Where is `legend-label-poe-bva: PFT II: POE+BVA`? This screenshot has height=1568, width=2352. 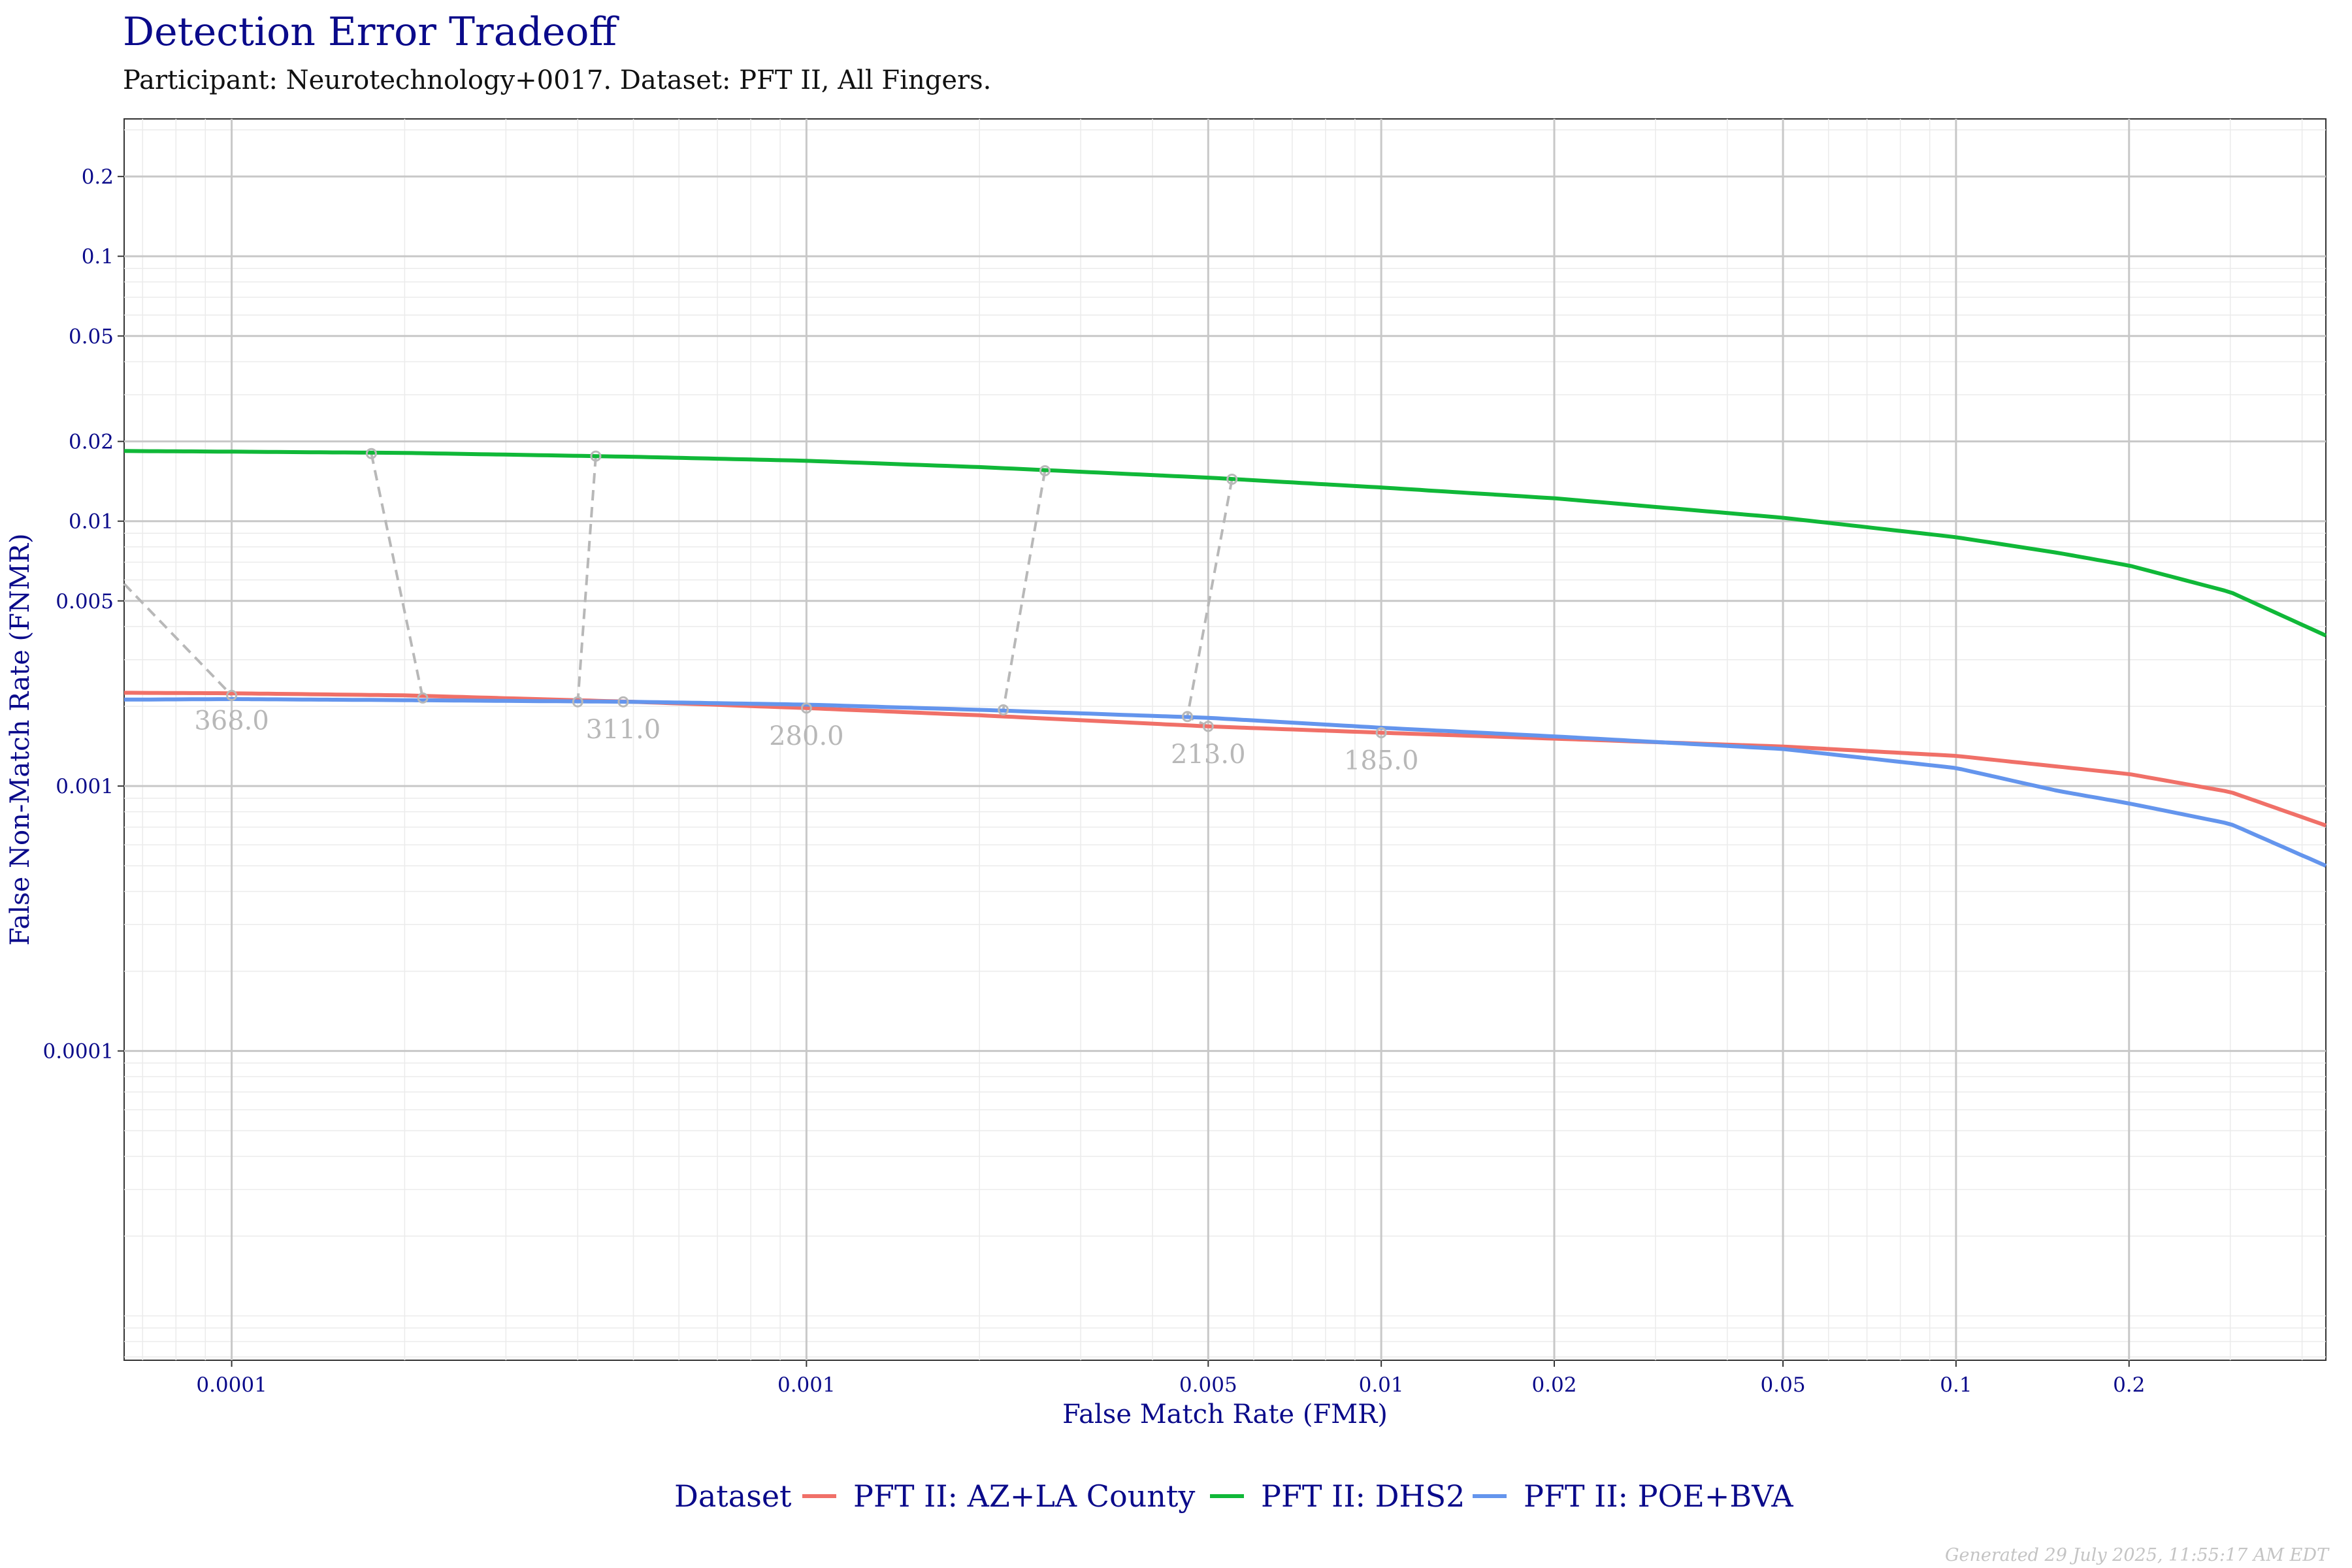
legend-label-poe-bva: PFT II: POE+BVA is located at coordinates (1658, 1496).